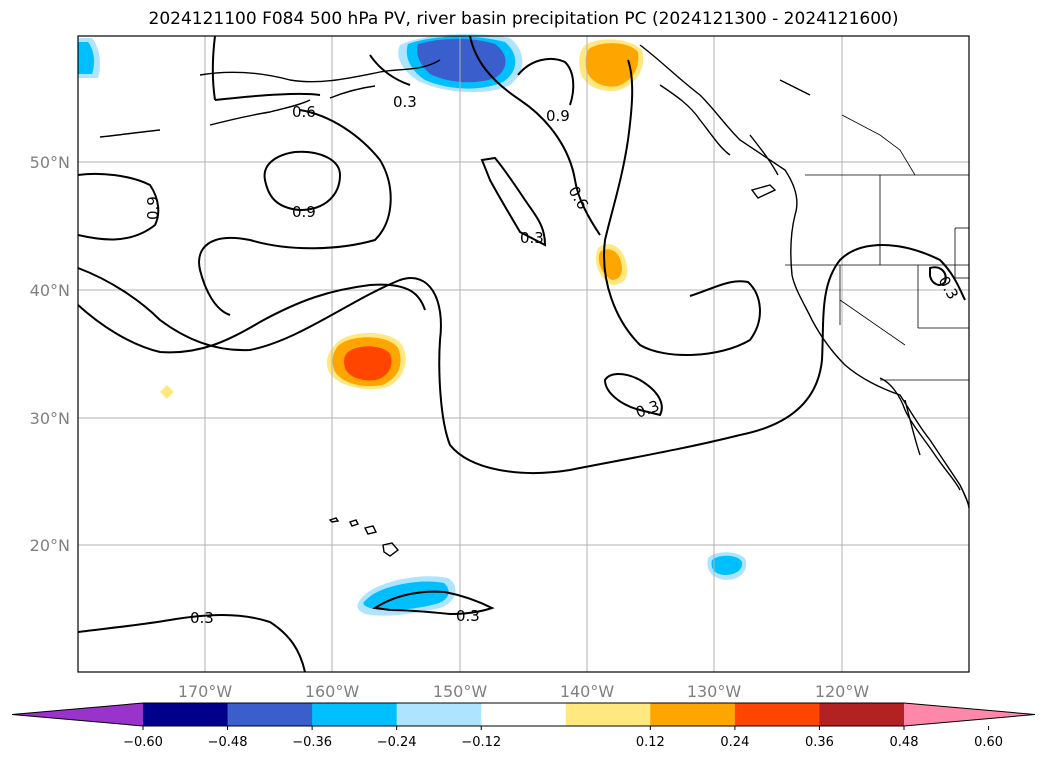  I want to click on positive-anomaly-alaska-panhandle, so click(611, 65).